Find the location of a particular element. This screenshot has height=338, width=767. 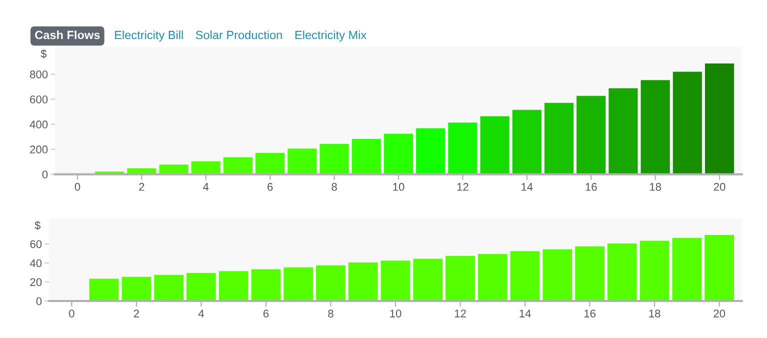

text: Cash Flows is located at coordinates (67, 35).